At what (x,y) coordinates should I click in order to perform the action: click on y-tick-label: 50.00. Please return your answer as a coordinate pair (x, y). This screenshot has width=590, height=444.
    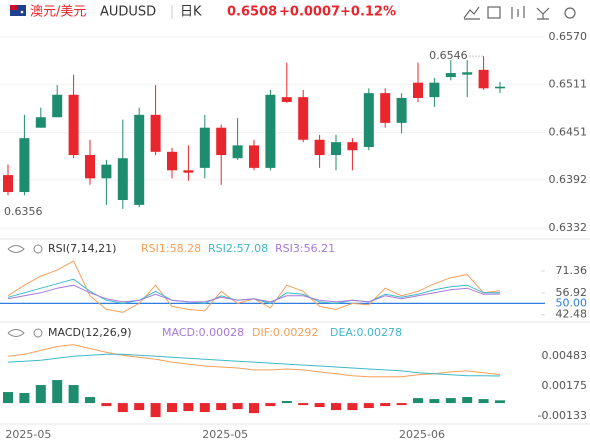
    Looking at the image, I should click on (572, 302).